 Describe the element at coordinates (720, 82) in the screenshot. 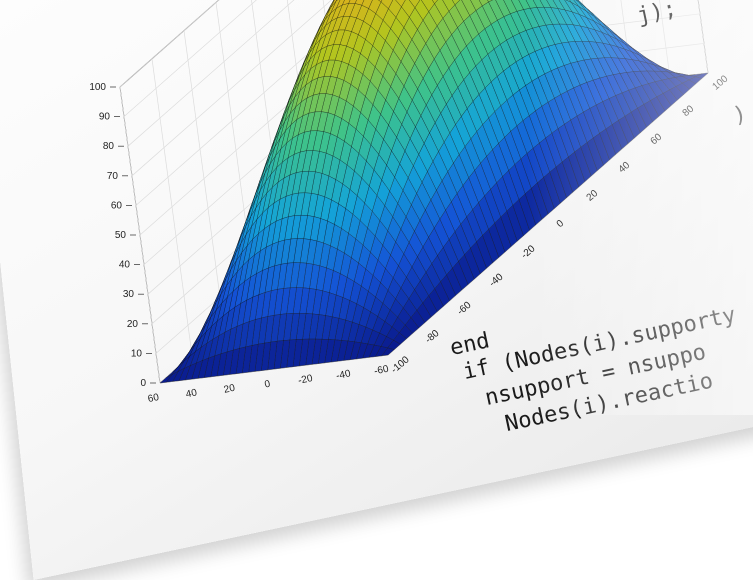

I see `y-tick-label: 100` at that location.